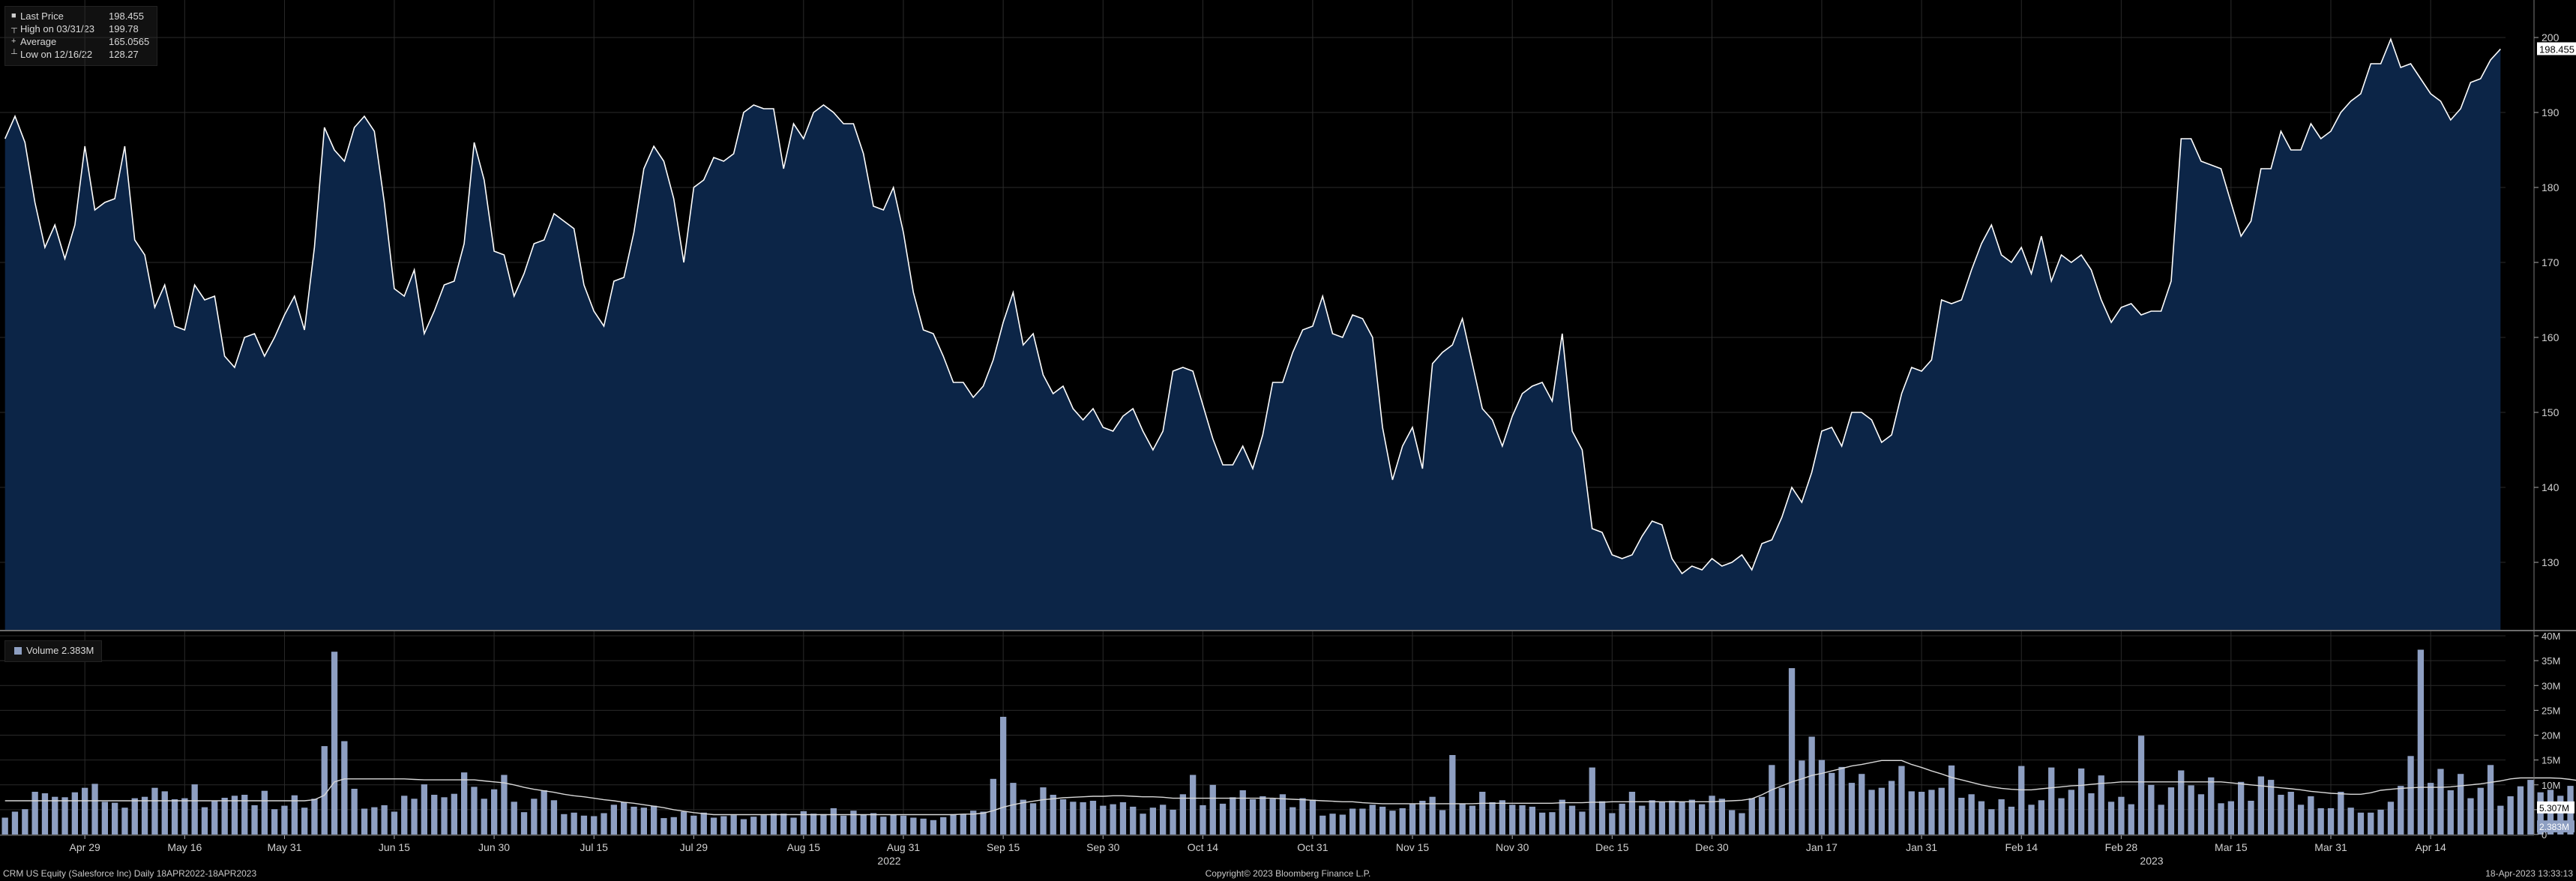  I want to click on volume-average-line, so click(1290, 788).